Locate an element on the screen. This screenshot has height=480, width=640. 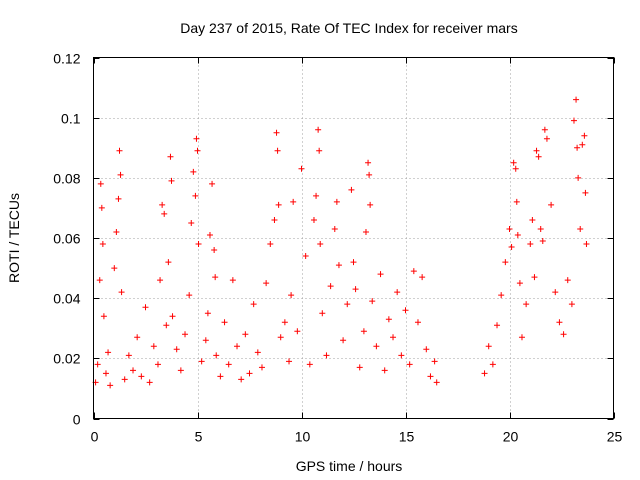
x-tick-label: 20 is located at coordinates (511, 437).